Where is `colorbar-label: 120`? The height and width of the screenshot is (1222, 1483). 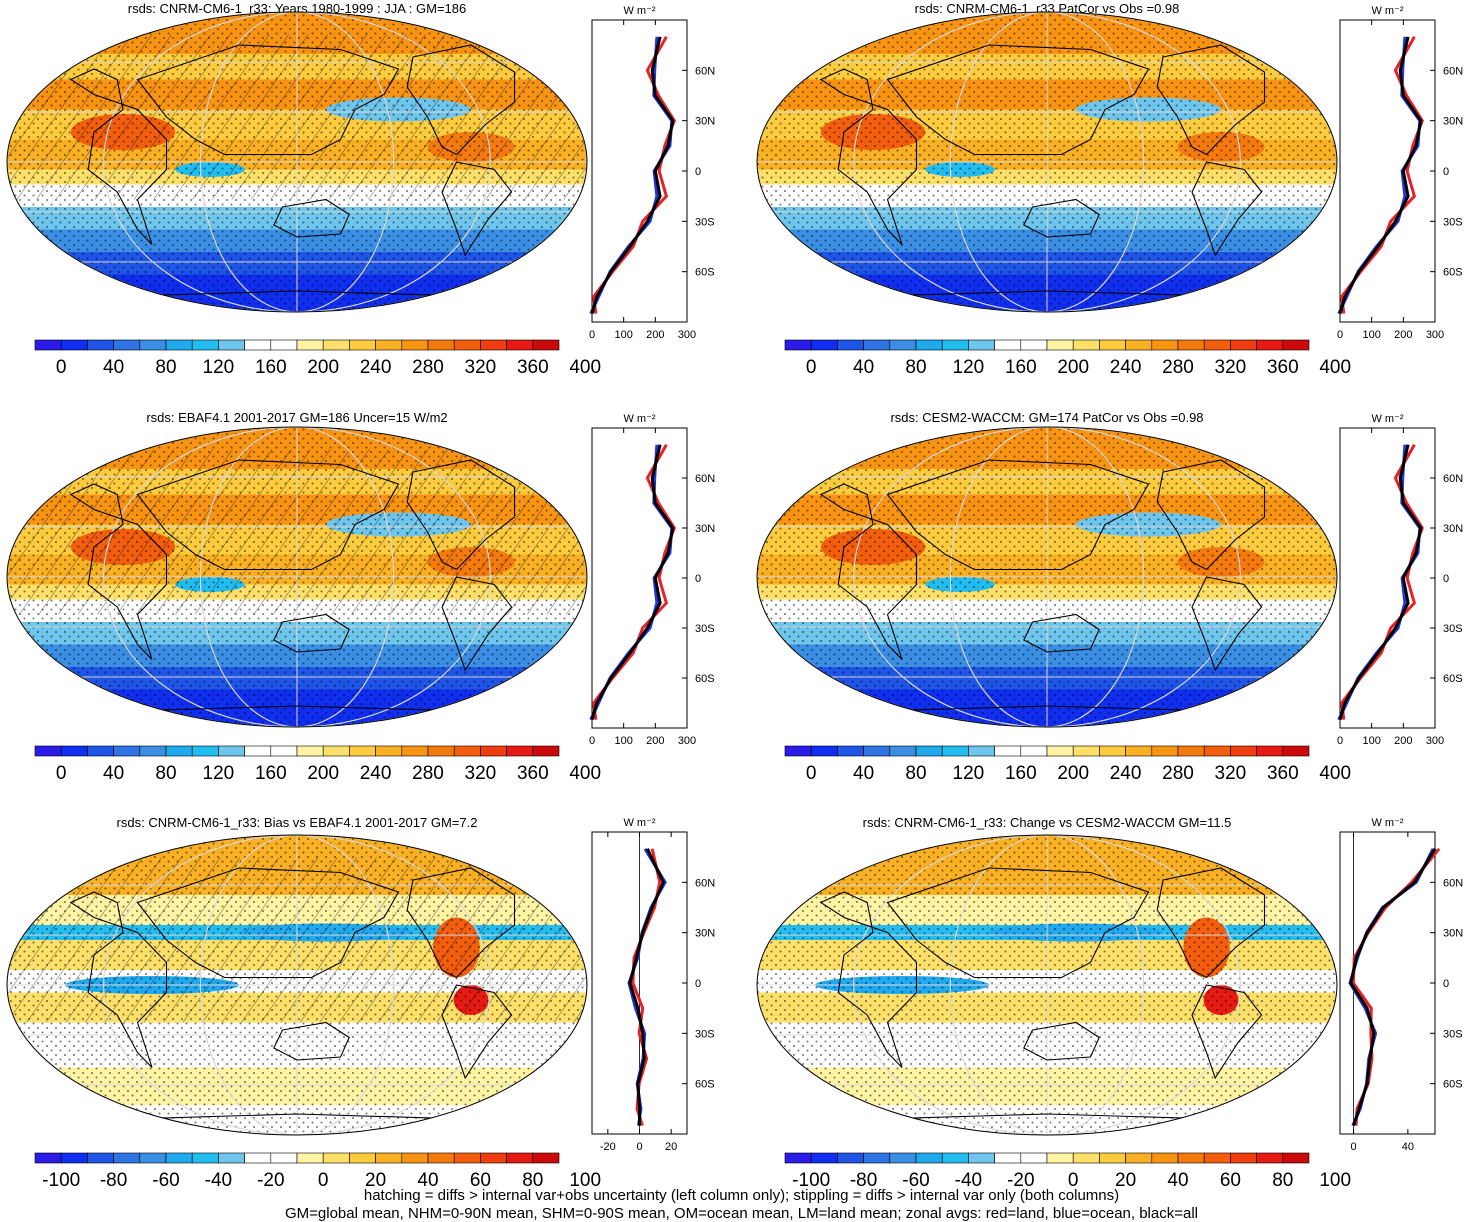 colorbar-label: 120 is located at coordinates (969, 773).